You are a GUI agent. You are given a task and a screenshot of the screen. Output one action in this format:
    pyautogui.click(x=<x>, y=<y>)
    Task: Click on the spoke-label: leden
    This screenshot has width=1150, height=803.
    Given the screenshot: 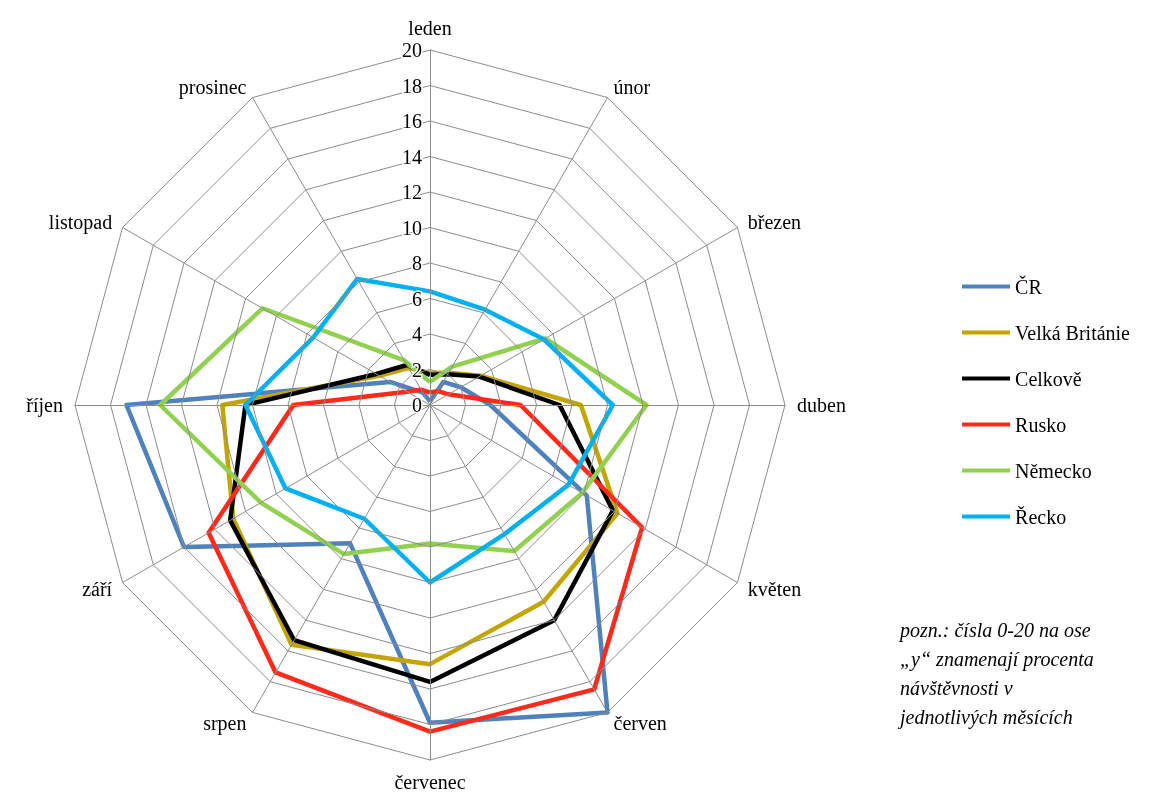 What is the action you would take?
    pyautogui.click(x=430, y=28)
    